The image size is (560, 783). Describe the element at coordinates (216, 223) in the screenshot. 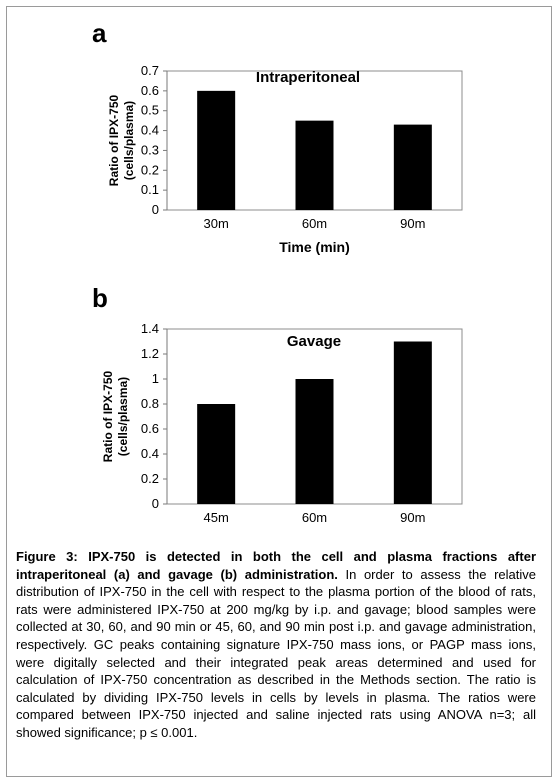

I see `x-tick-label: 30m` at that location.